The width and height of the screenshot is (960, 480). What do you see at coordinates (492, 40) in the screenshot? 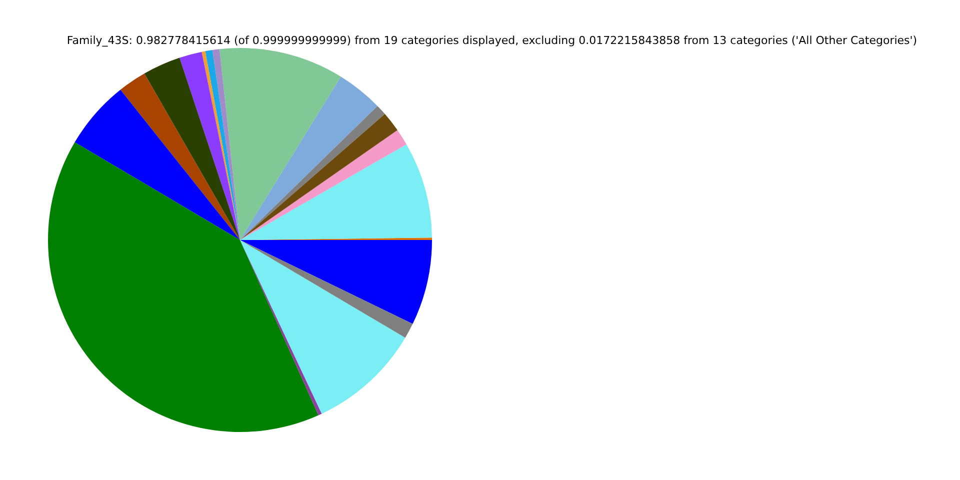
I see `text: Family_43S: 0.982778415614 (of 0.999999999999) from 19 categories displayed, excluding 0.0172215843858 from 13 categories ('All Other Categories')` at bounding box center [492, 40].